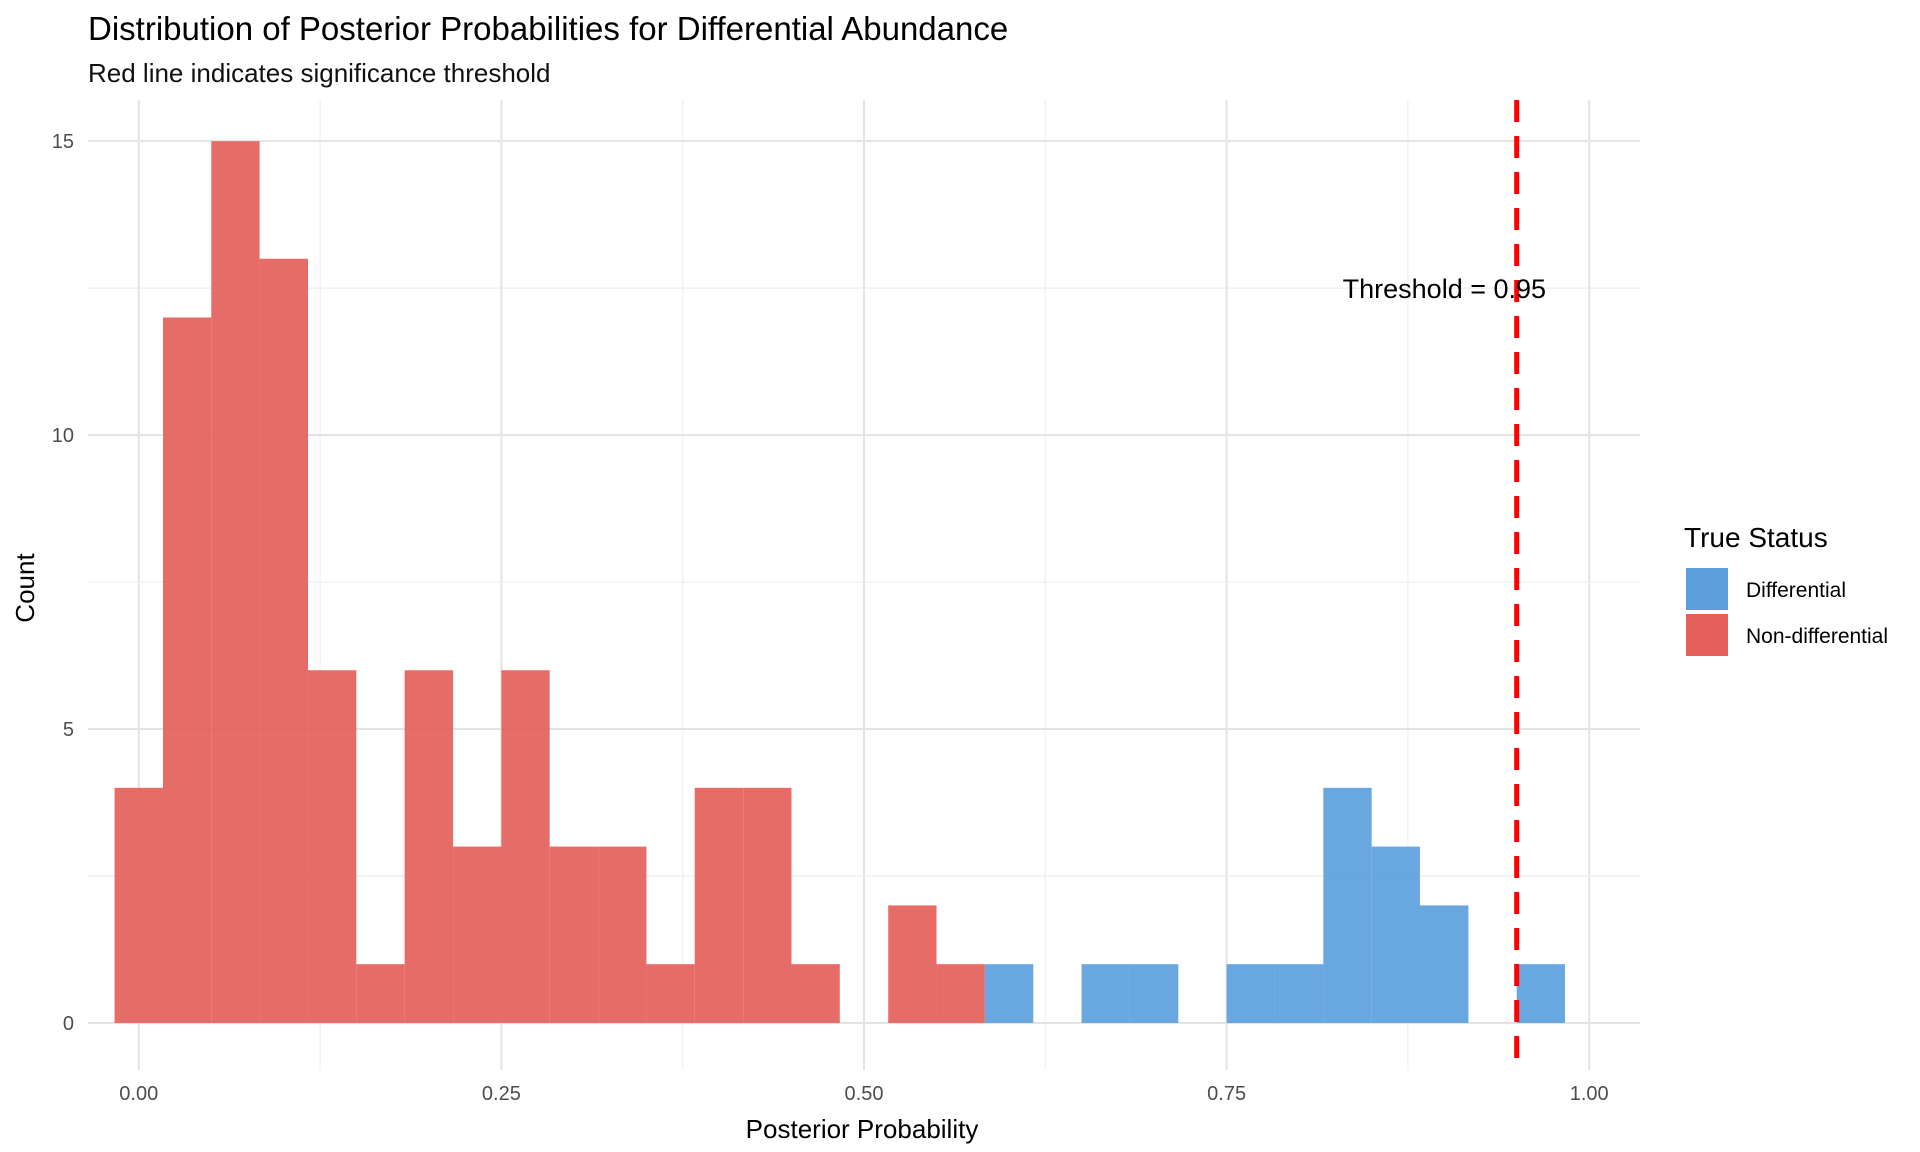 The width and height of the screenshot is (1920, 1152). I want to click on legend-label-non-differential: Non-differential, so click(1817, 636).